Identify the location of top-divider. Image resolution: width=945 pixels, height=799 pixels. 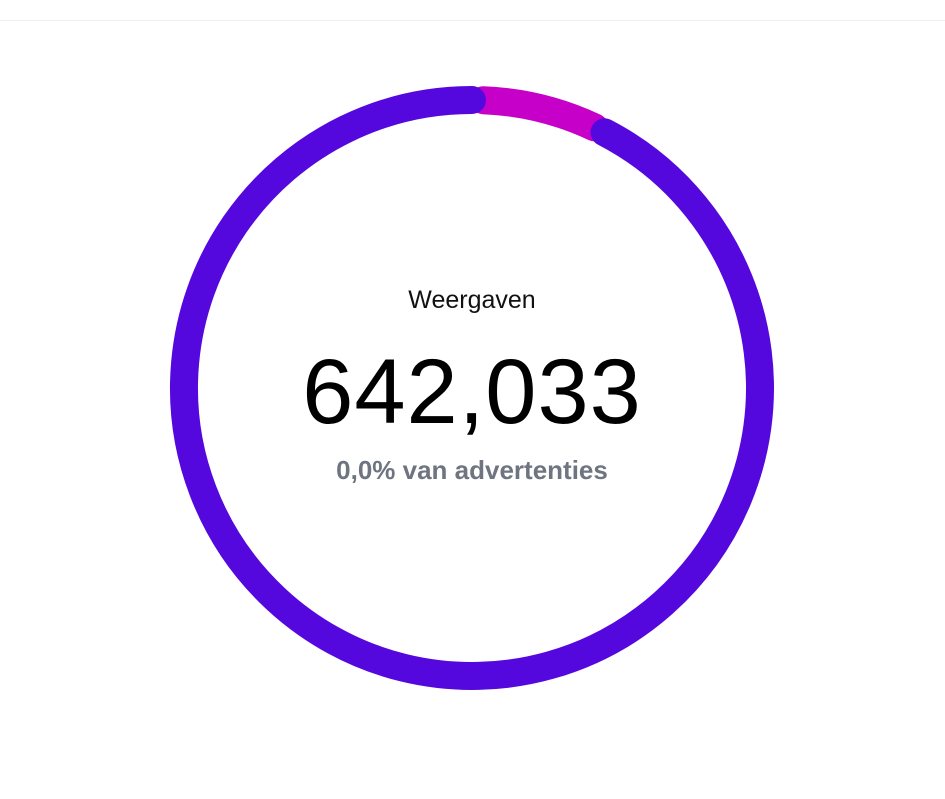
(472, 20).